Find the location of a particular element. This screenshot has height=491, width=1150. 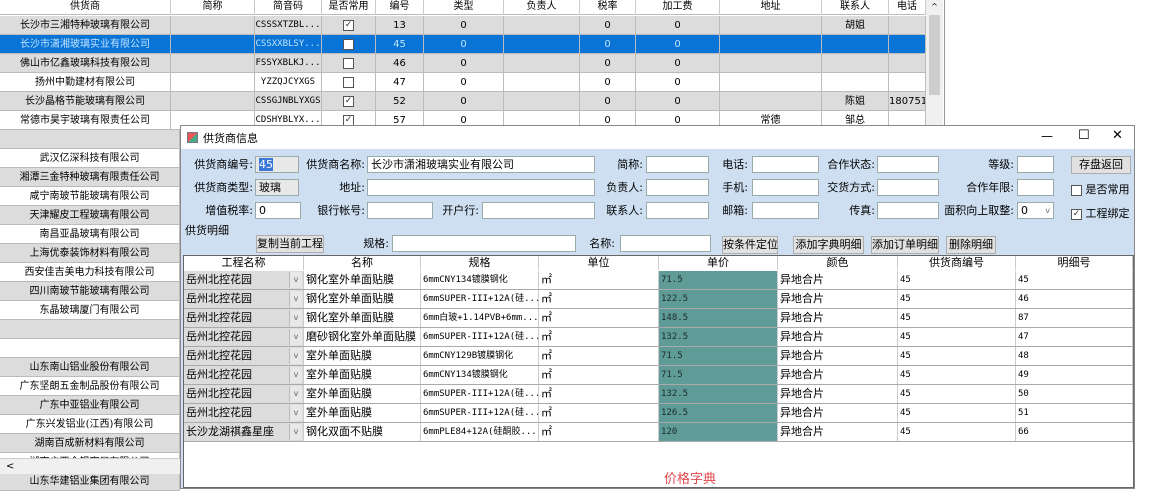

supplier-row: 佛山市亿鑫玻璃科技有限公司 FSSYXBLKJ... 46 0 0 0 is located at coordinates (463, 63).